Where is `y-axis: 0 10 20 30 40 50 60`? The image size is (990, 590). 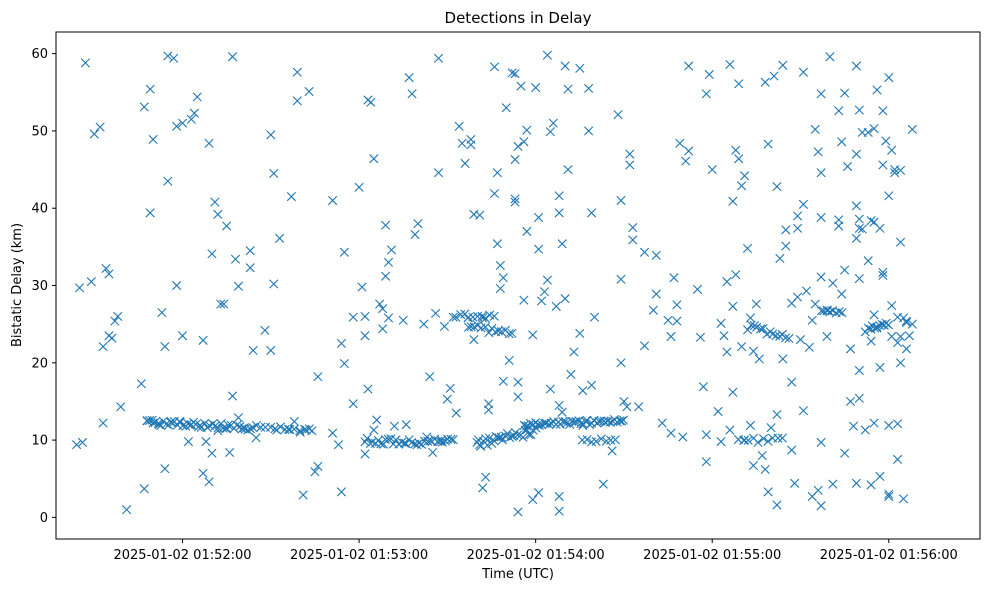 y-axis: 0 10 20 30 40 50 60 is located at coordinates (43, 286).